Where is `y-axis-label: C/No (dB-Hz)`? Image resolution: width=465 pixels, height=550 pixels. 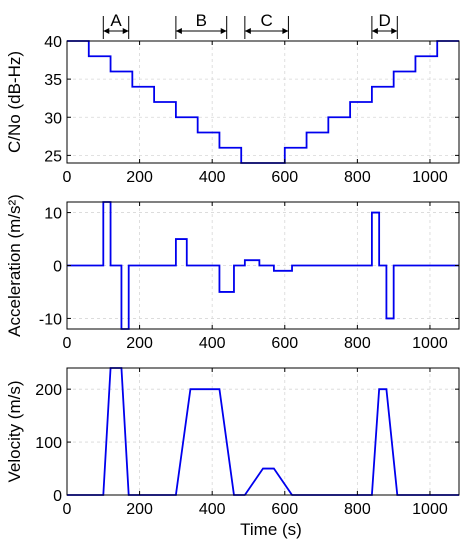 y-axis-label: C/No (dB-Hz) is located at coordinates (14, 102).